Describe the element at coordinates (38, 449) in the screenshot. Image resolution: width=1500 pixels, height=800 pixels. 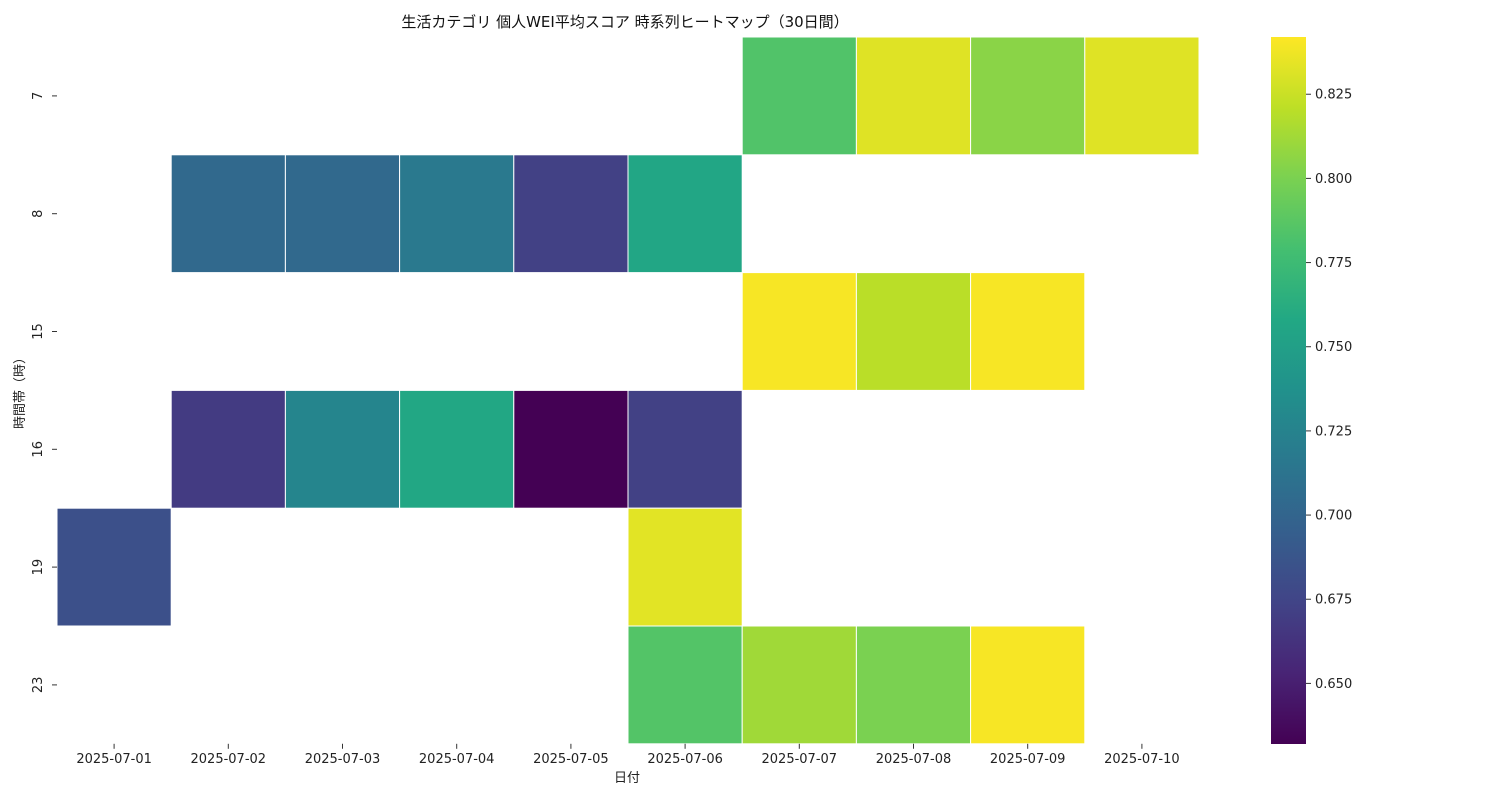
I see `y-tick-label: 16` at that location.